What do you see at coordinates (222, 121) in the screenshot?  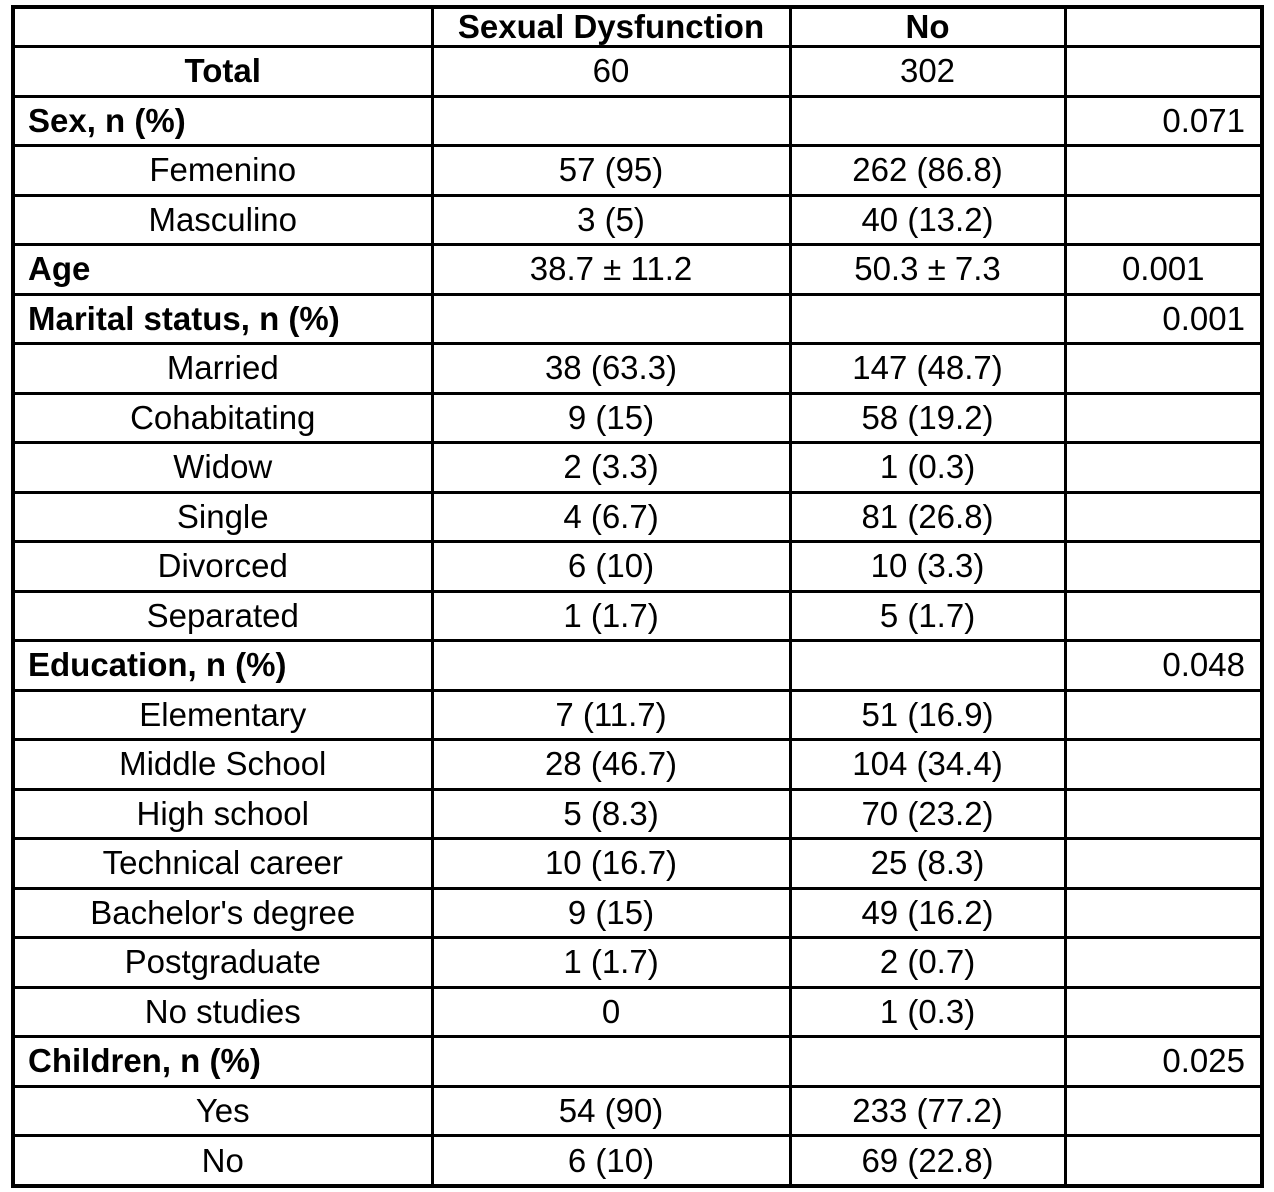 I see `row-label-cell: Sex, n (%)` at bounding box center [222, 121].